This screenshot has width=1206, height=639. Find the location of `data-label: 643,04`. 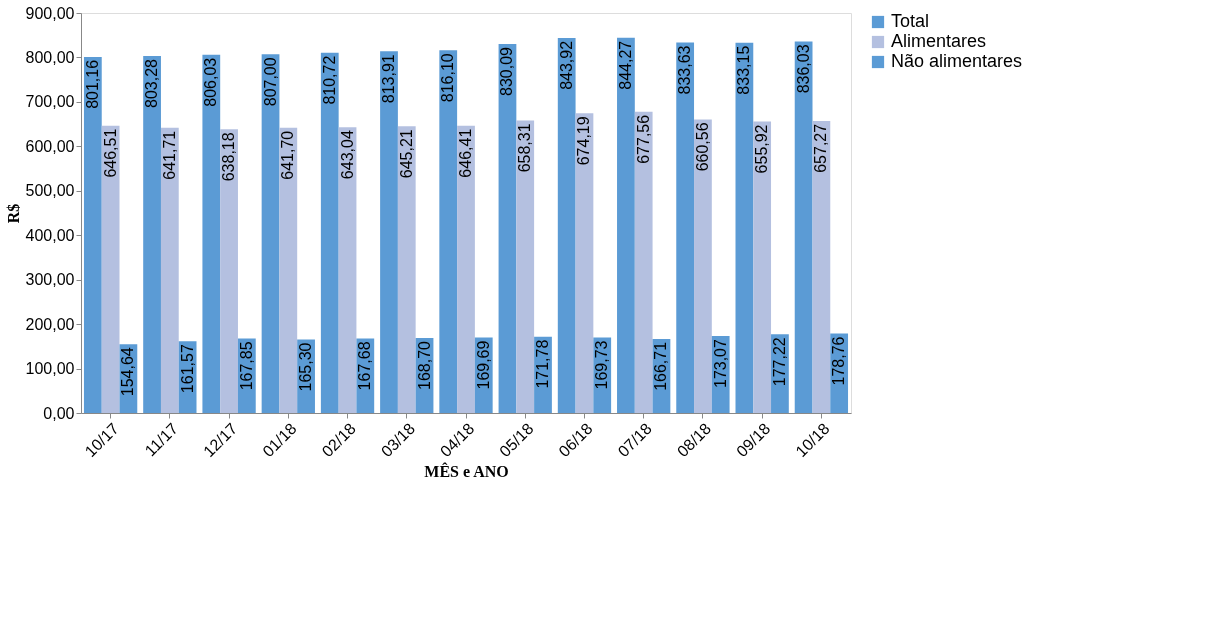

data-label: 643,04 is located at coordinates (347, 155).